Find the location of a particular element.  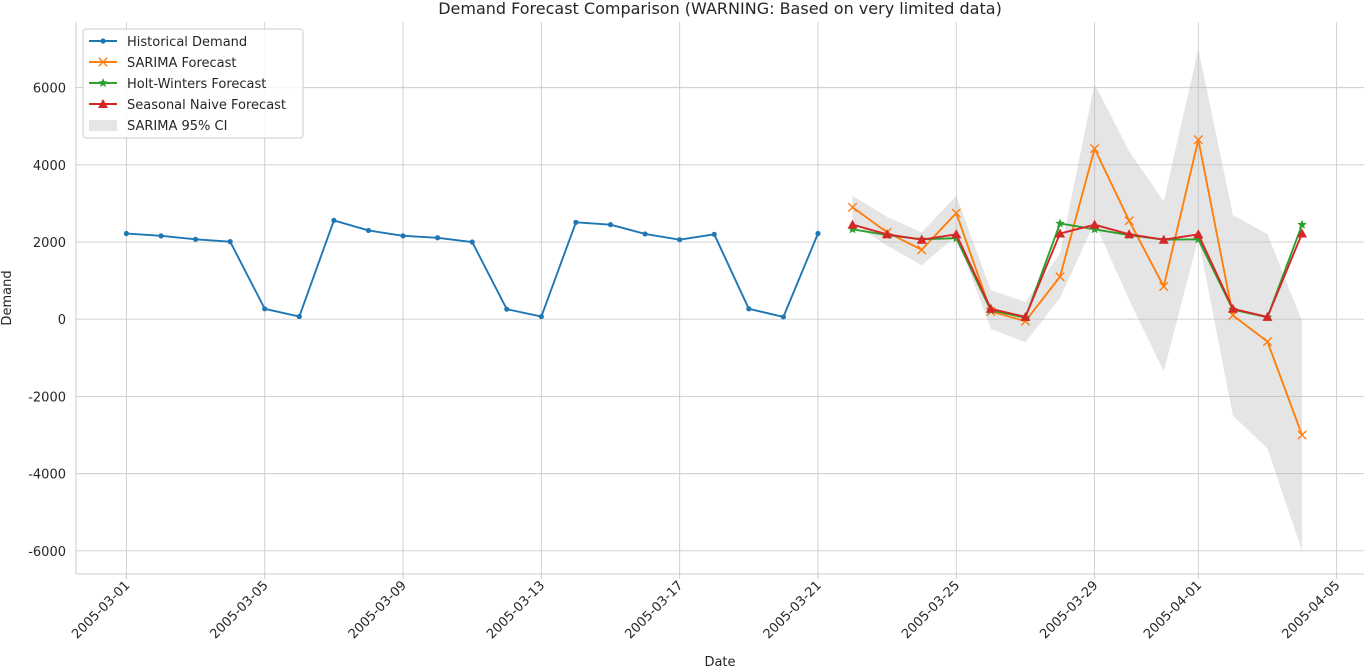

x-tick-label: 2005-03-13 is located at coordinates (516, 610).